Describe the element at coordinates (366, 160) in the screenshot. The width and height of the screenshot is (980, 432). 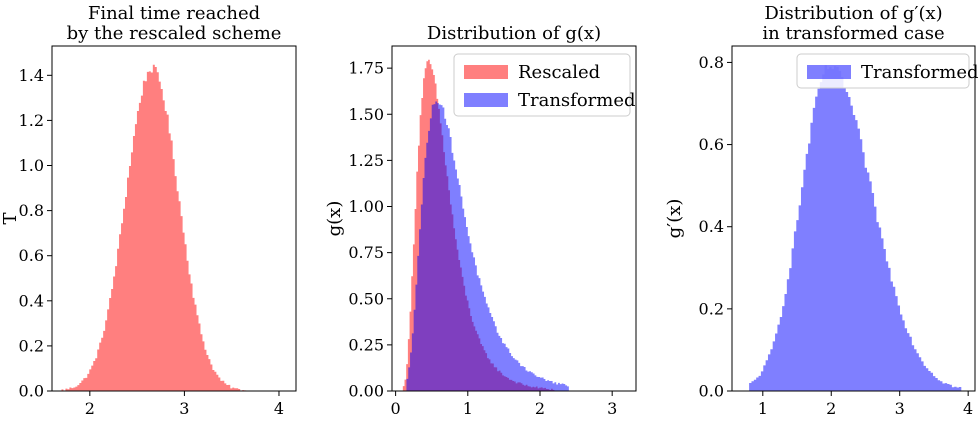
I see `y-tick-label-2-6: 1.25` at that location.